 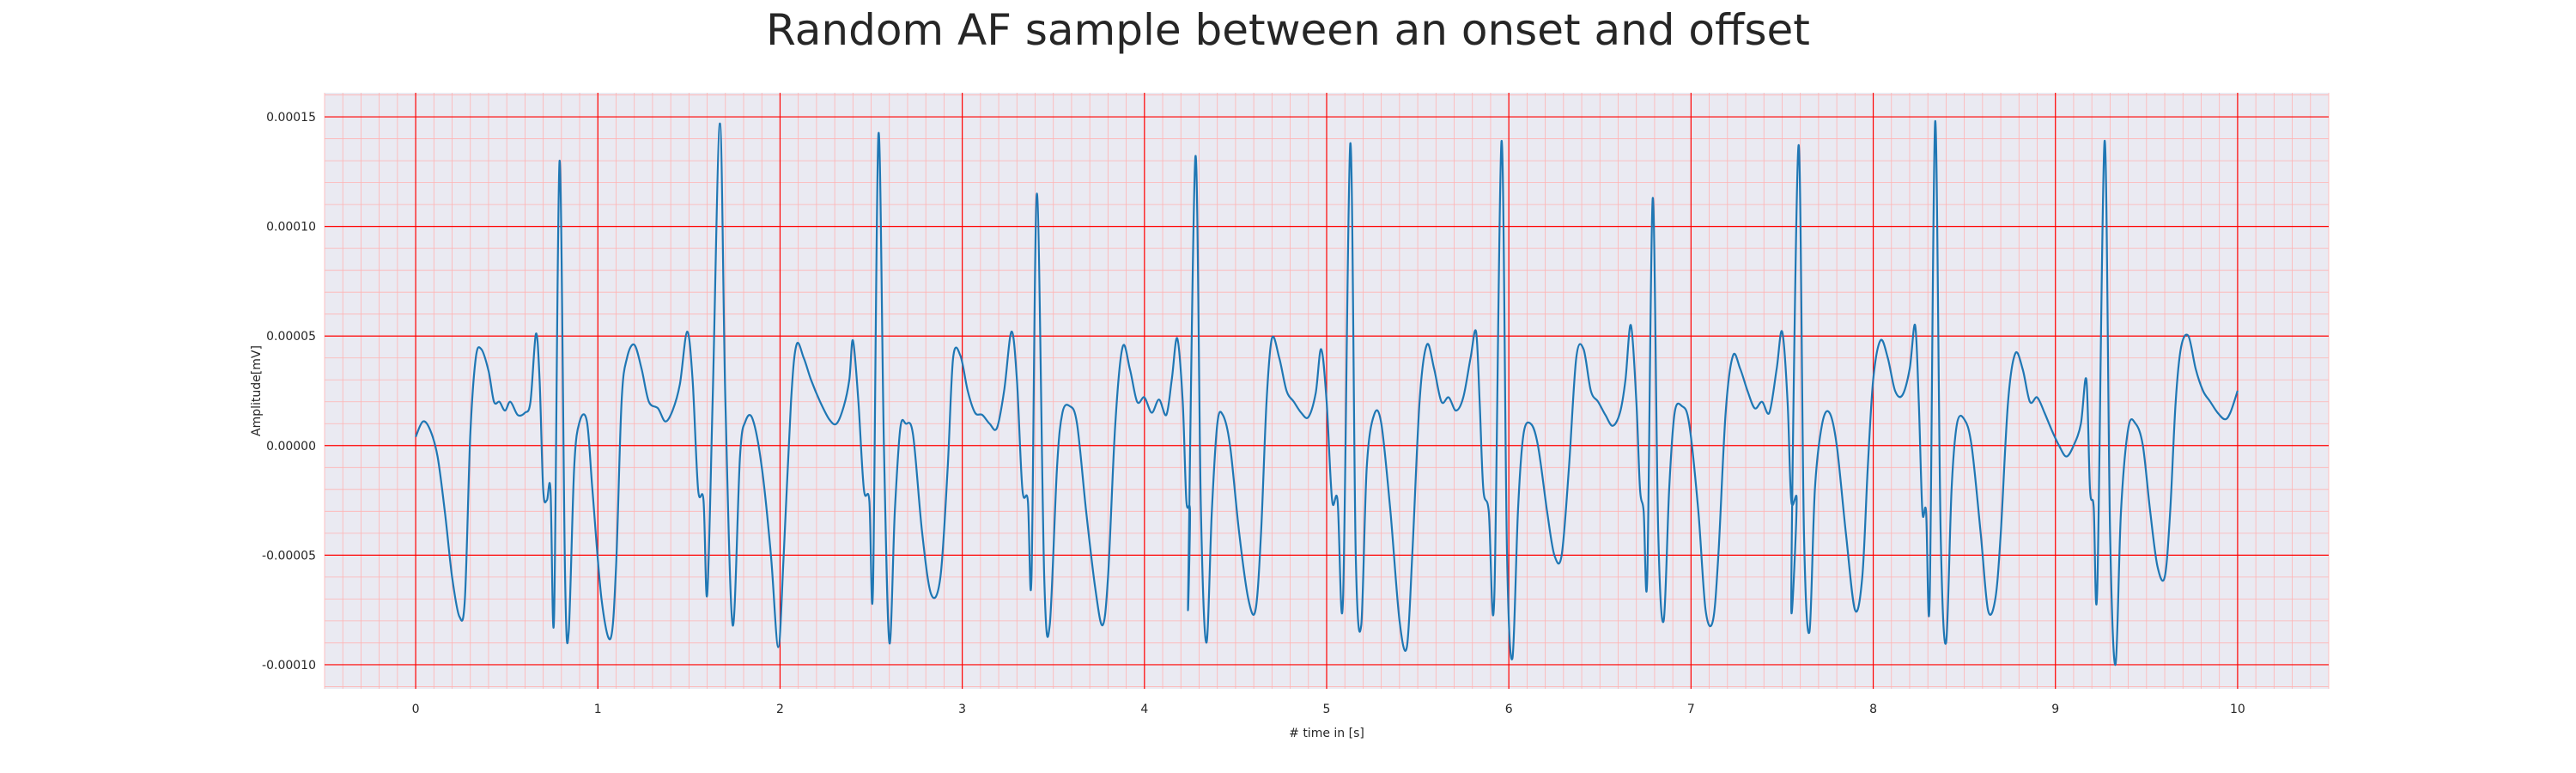 I want to click on x-tick-label: 1, so click(x=598, y=709).